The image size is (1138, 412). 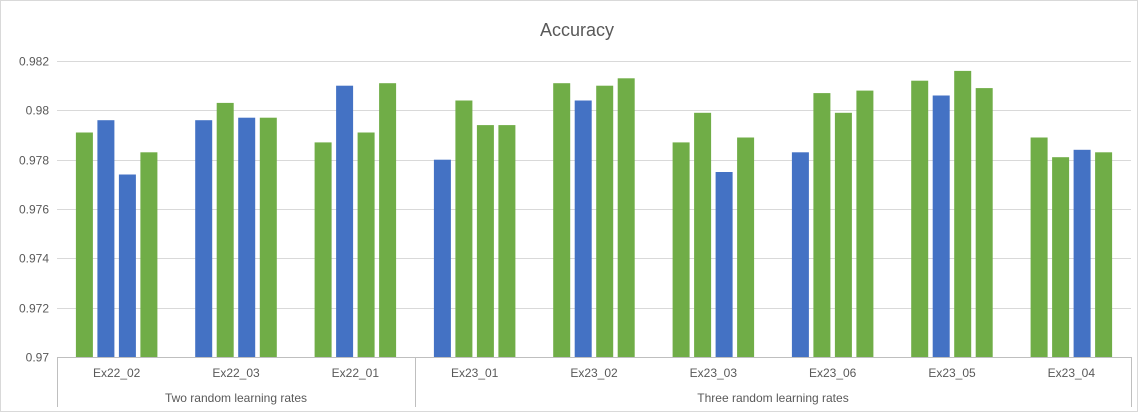 I want to click on x-tick-label: Ex23_06, so click(x=833, y=373).